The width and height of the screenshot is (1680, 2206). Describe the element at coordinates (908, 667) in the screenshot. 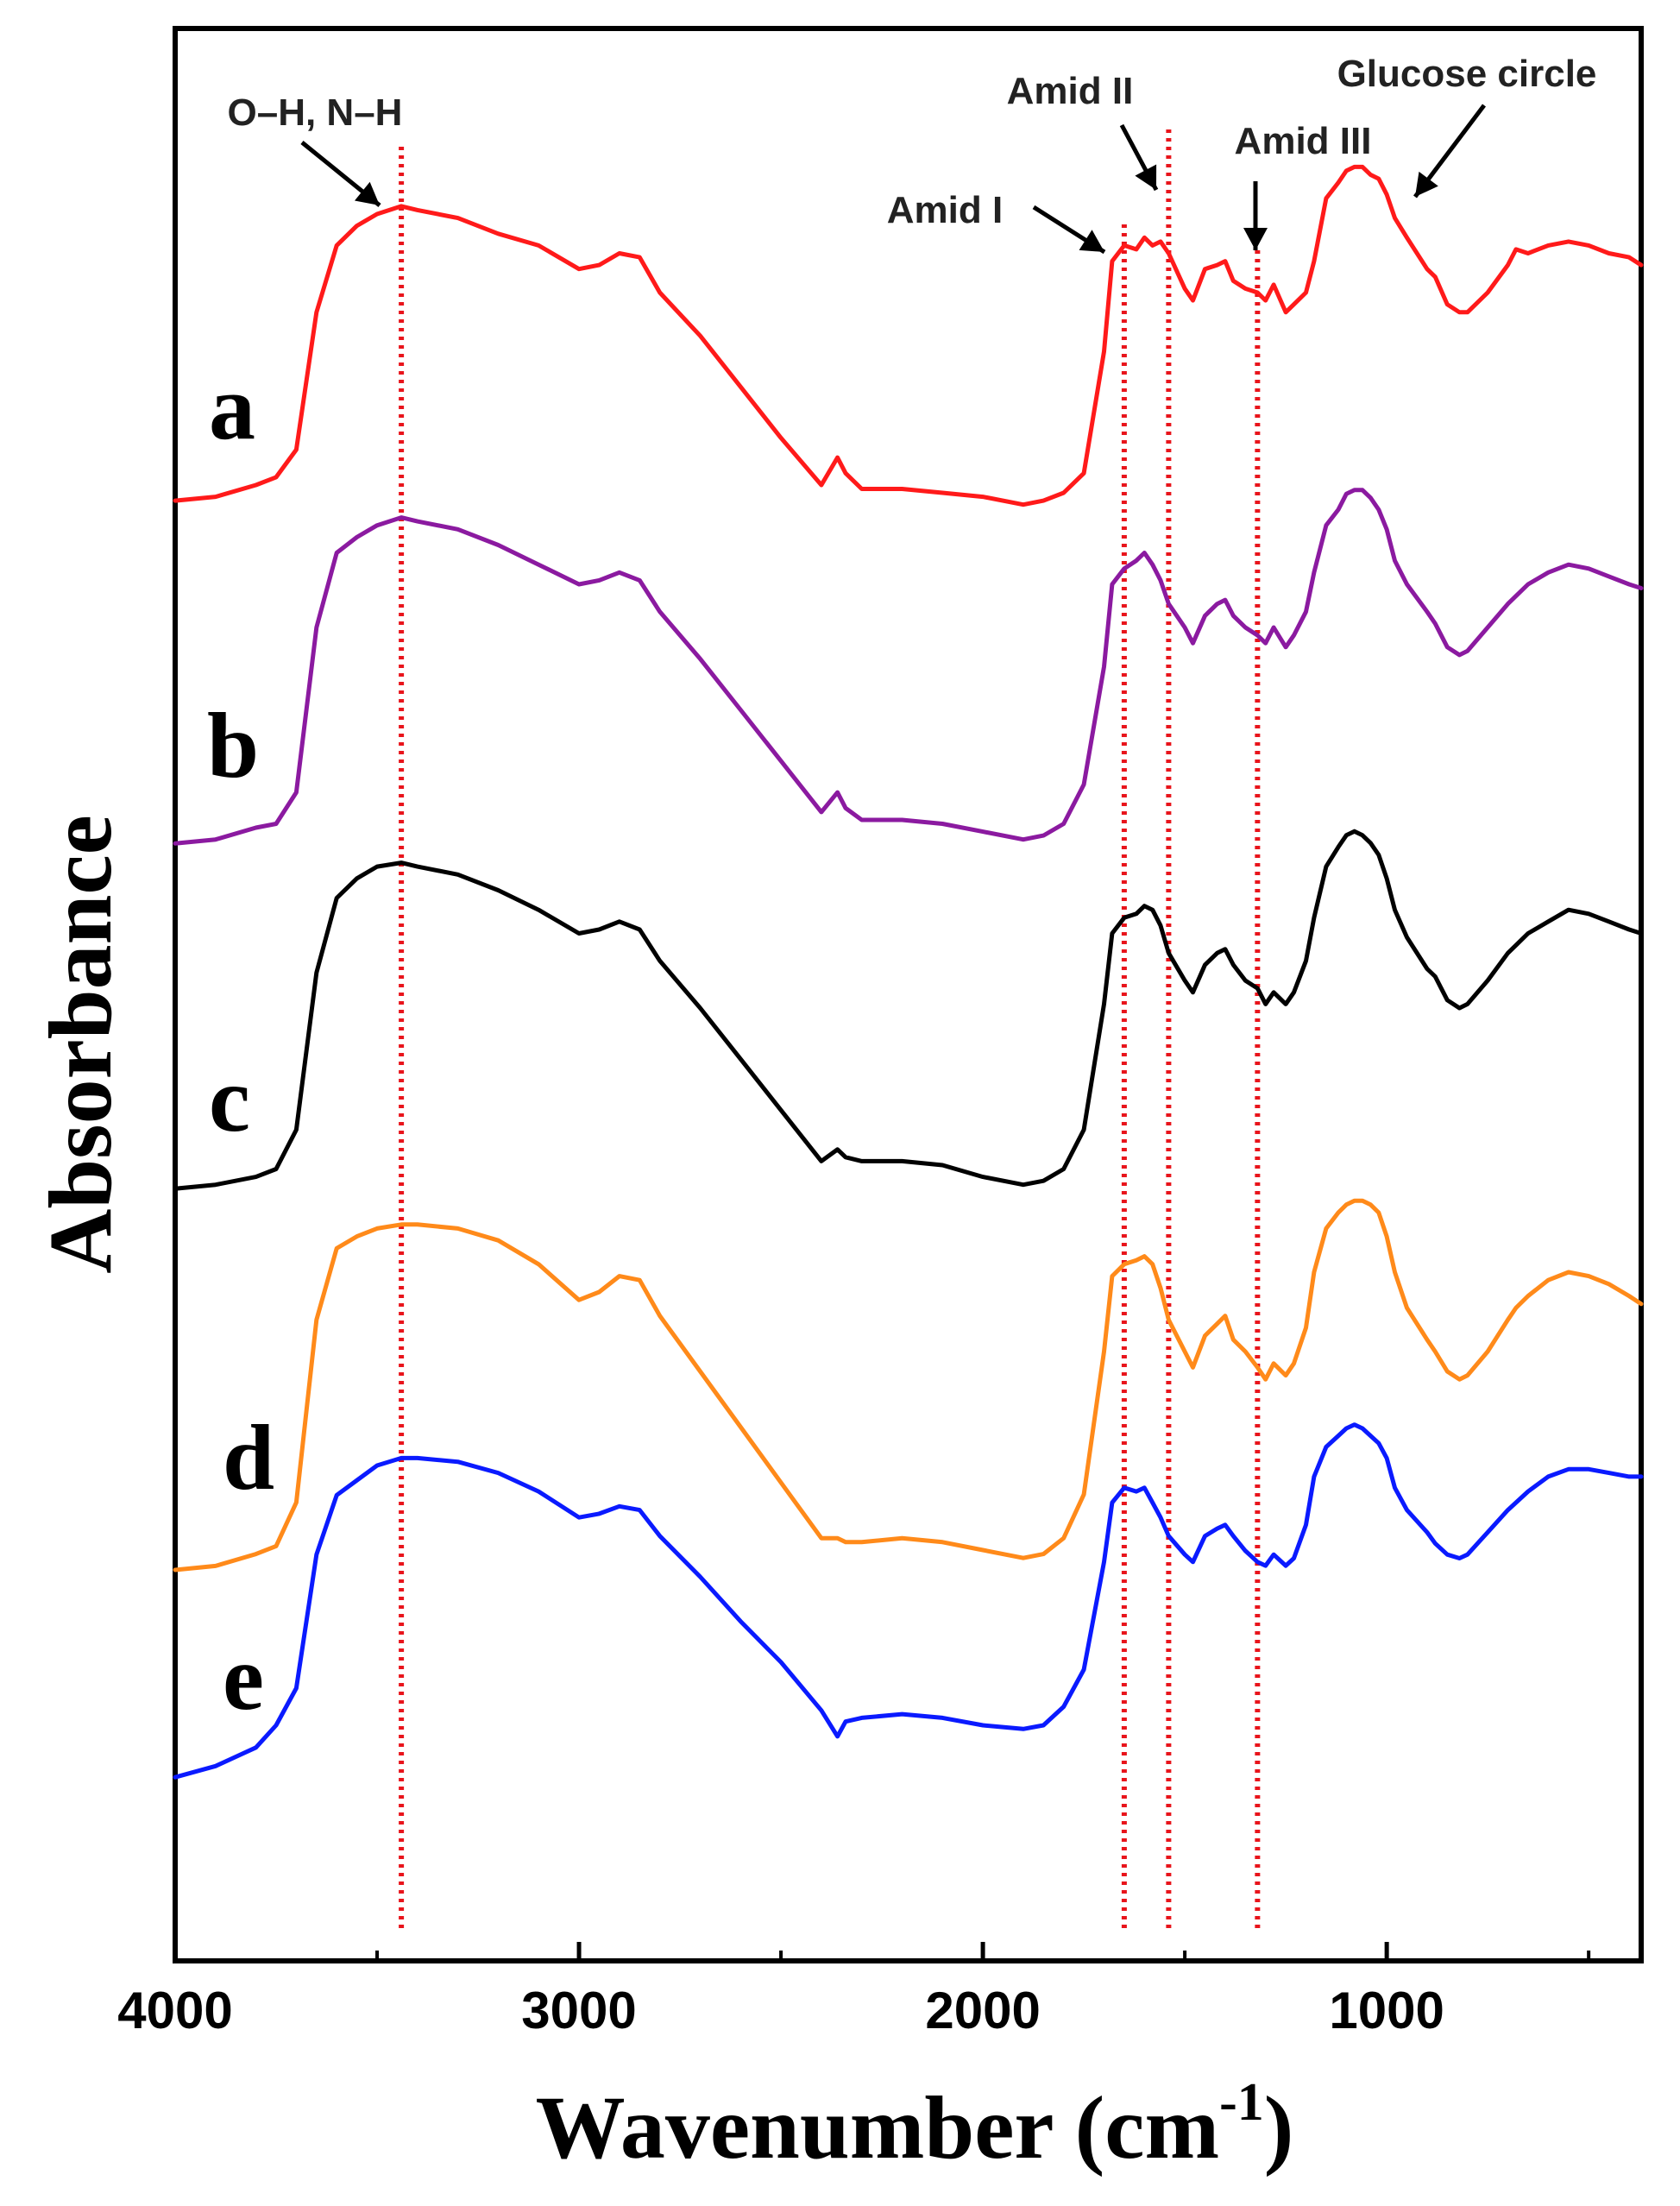

I see `series-line-b` at that location.